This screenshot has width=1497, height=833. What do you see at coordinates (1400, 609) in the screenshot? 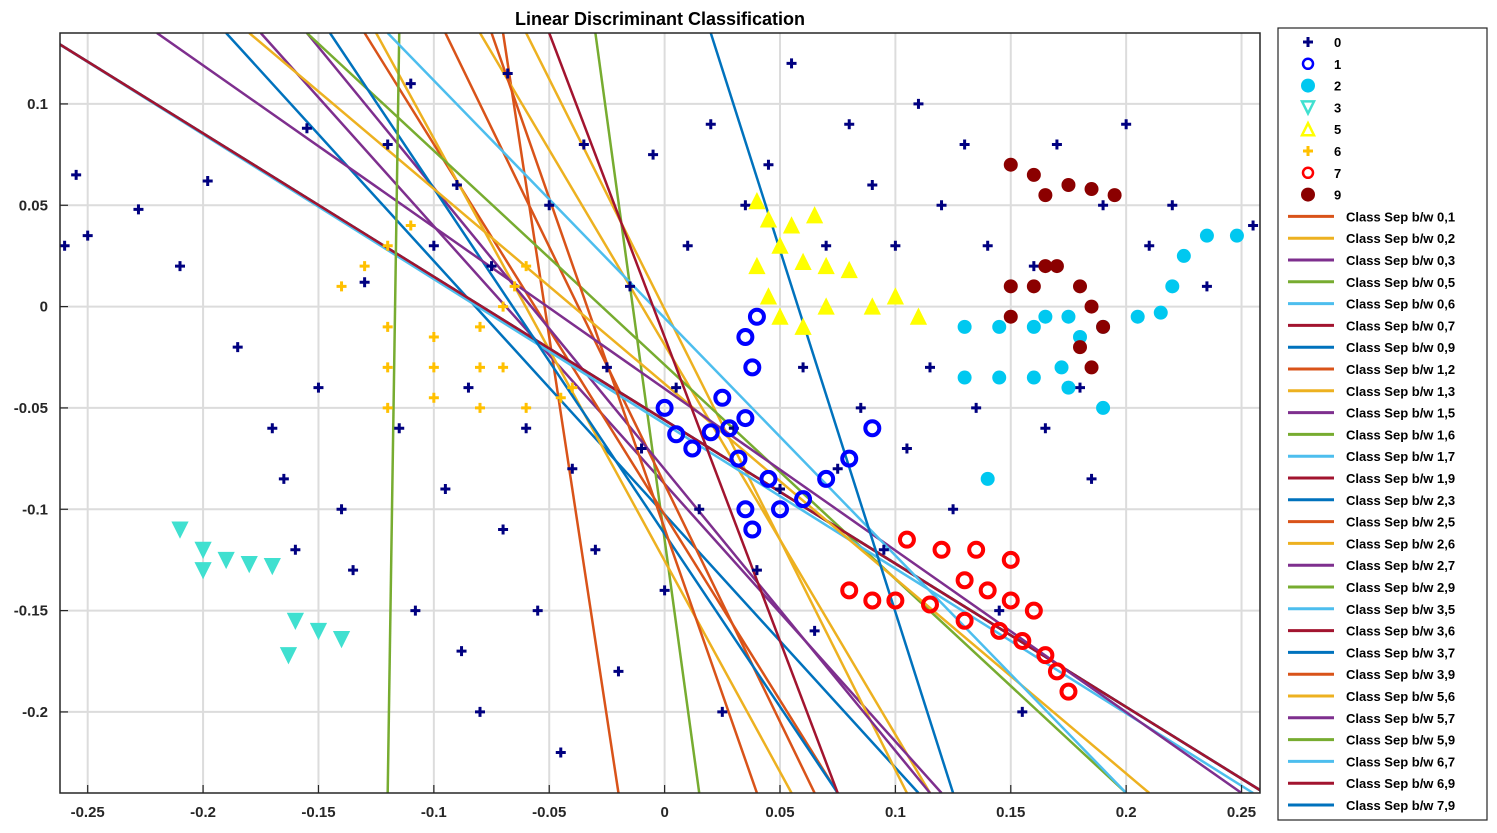
I see `legend-label-class-sep-b-w-3-5: Class Sep b/w 3,5` at bounding box center [1400, 609].